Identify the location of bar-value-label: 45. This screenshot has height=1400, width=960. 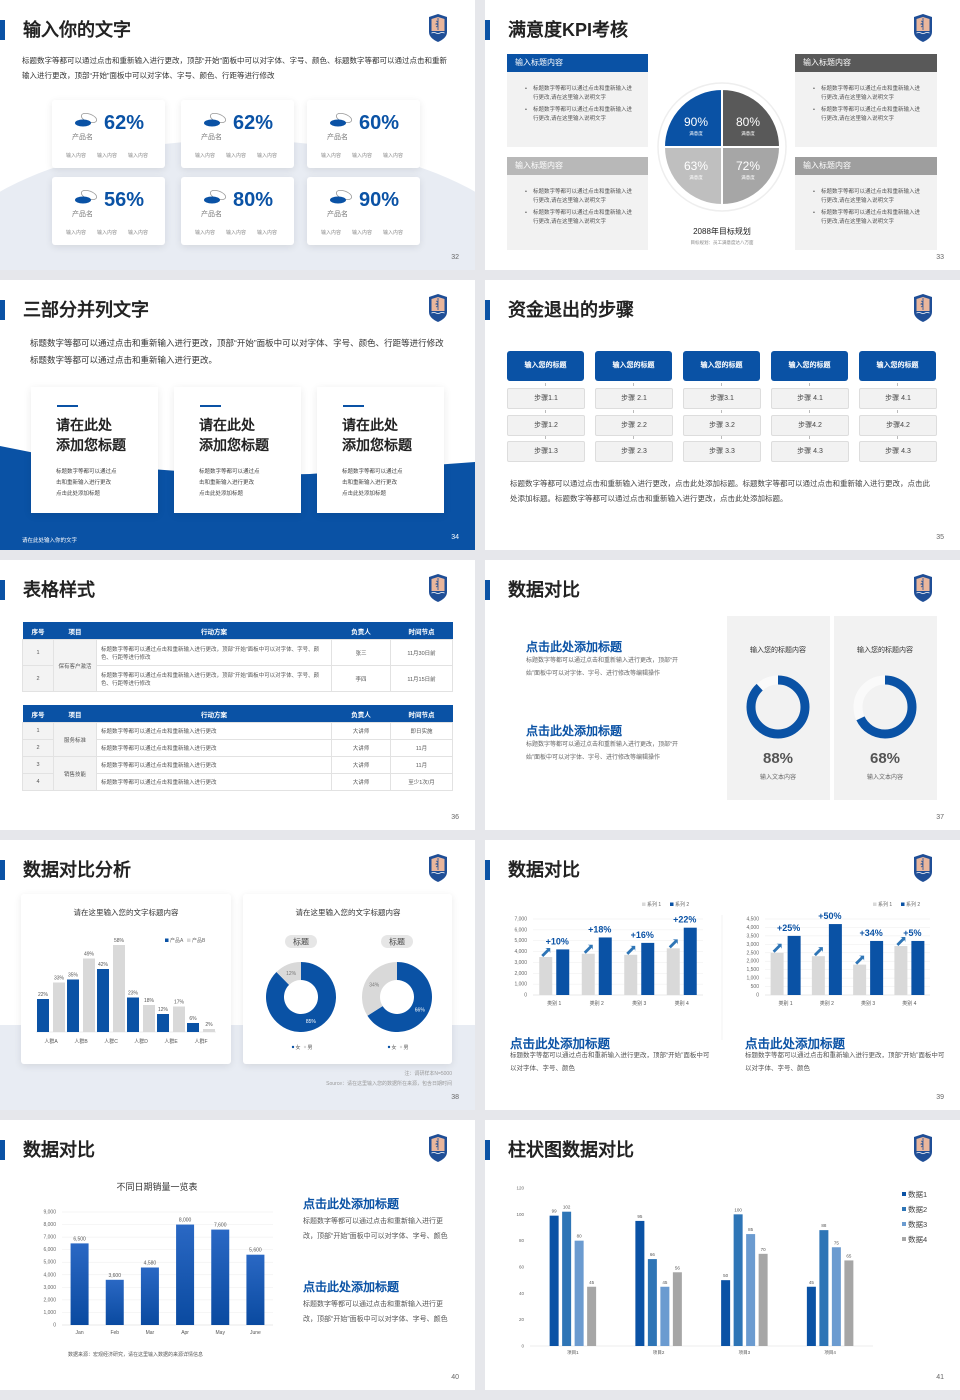
(665, 1282).